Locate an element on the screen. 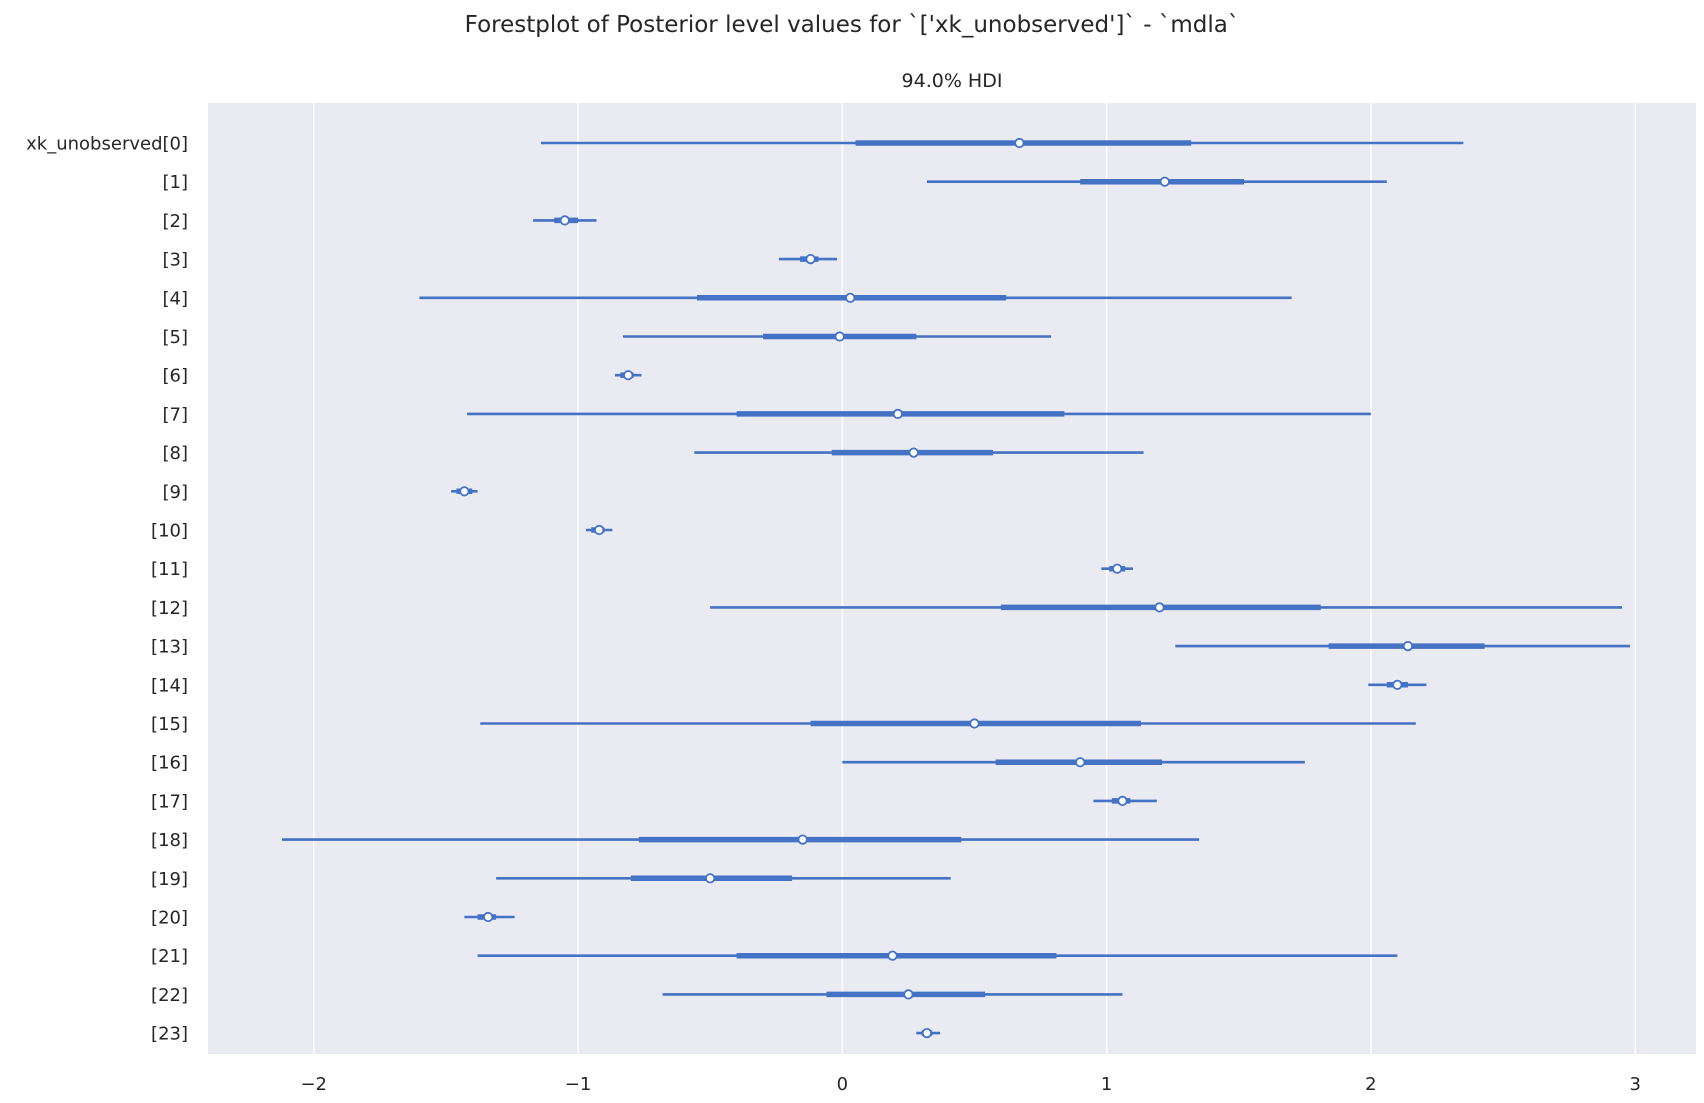 Image resolution: width=1704 pixels, height=1103 pixels. y-tick-label: [23] is located at coordinates (169, 1034).